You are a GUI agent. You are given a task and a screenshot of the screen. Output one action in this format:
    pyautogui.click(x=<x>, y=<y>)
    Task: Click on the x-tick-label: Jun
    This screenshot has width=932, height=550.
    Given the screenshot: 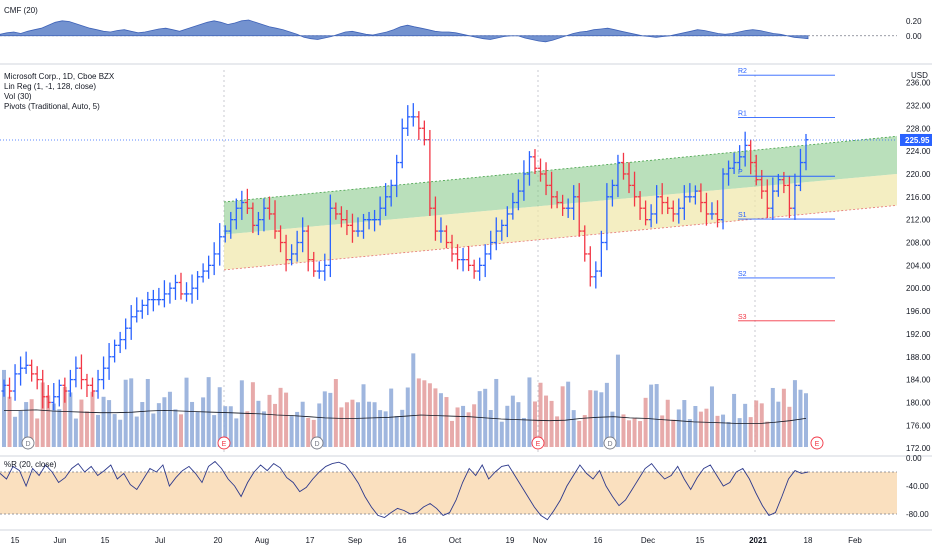 What is the action you would take?
    pyautogui.click(x=60, y=540)
    